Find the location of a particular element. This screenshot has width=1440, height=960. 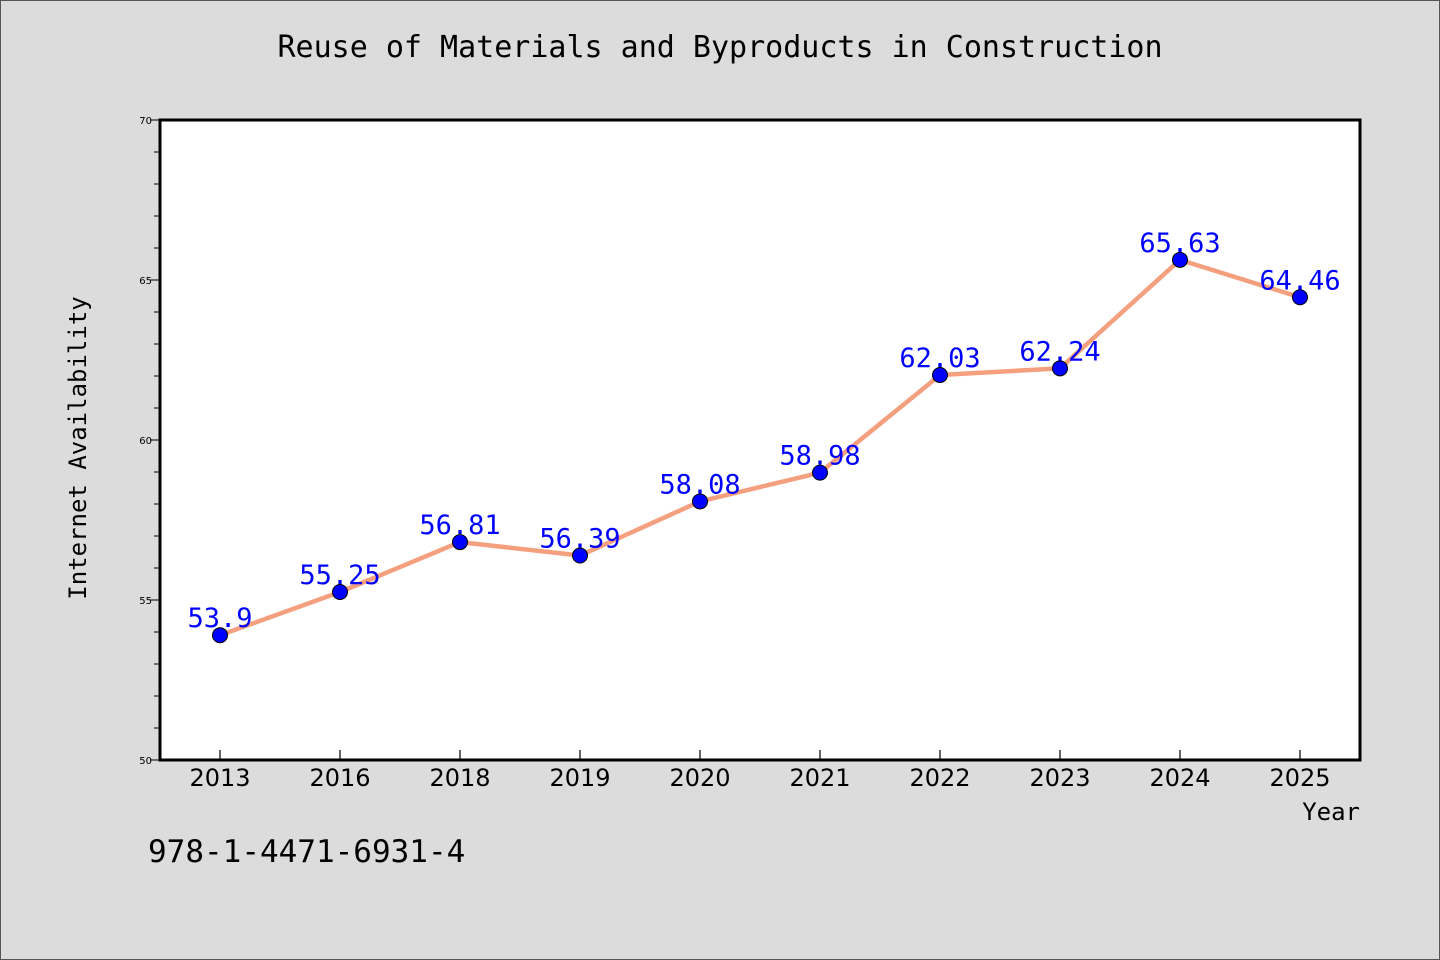

data-label: 53.9 is located at coordinates (219, 618).